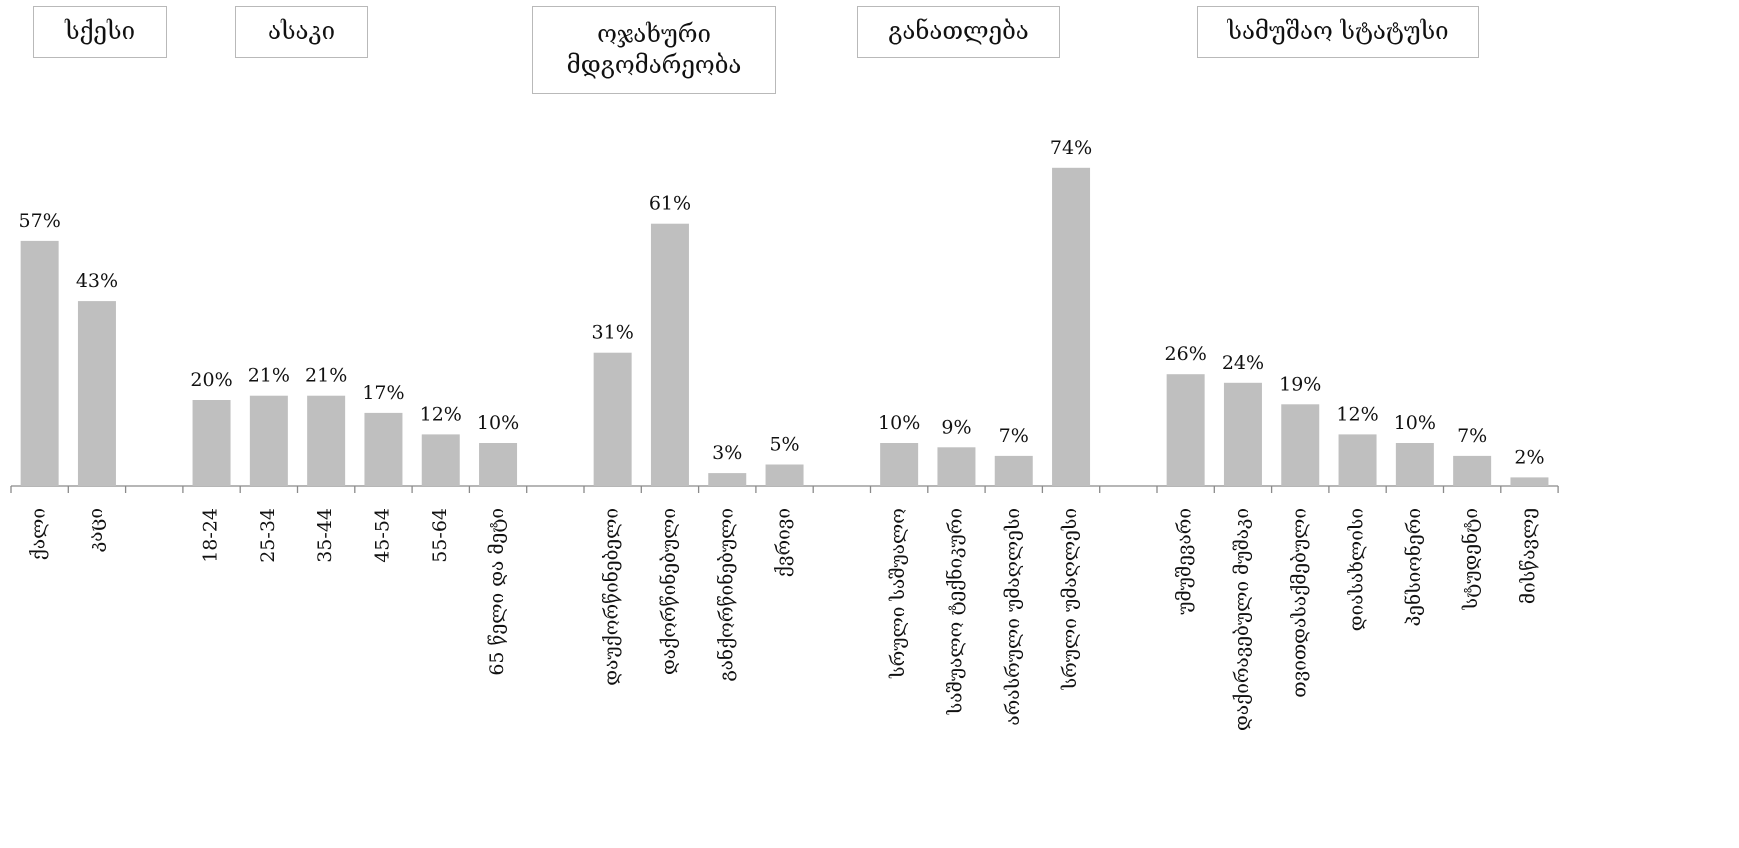 The image size is (1739, 848). I want to click on category-label: სრული საშუალო, so click(898, 593).